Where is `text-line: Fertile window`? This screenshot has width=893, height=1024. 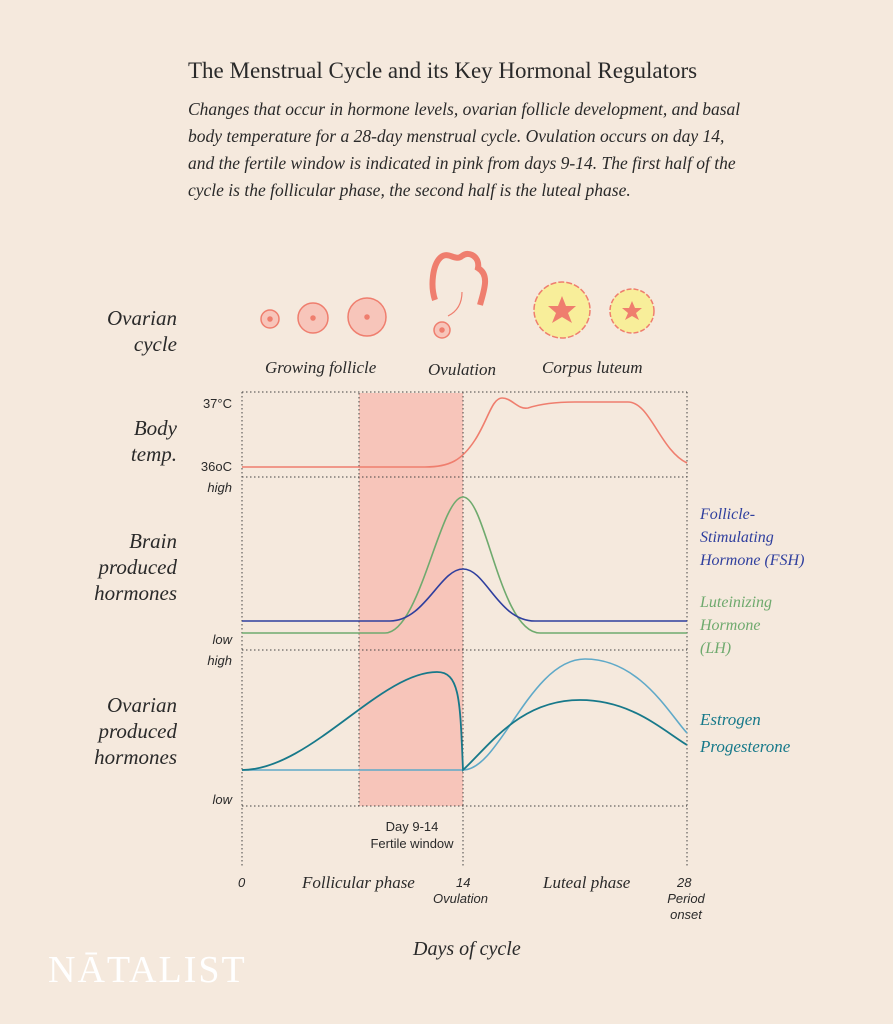 text-line: Fertile window is located at coordinates (412, 843).